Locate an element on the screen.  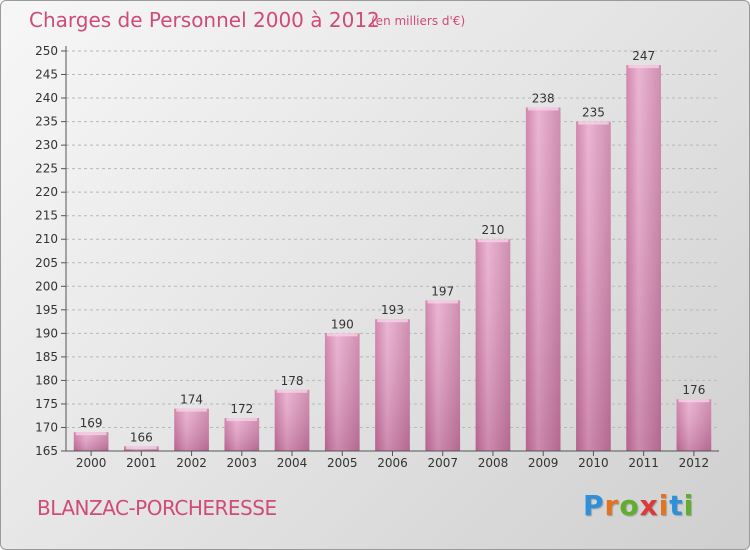
logo-letter: o is located at coordinates (629, 505).